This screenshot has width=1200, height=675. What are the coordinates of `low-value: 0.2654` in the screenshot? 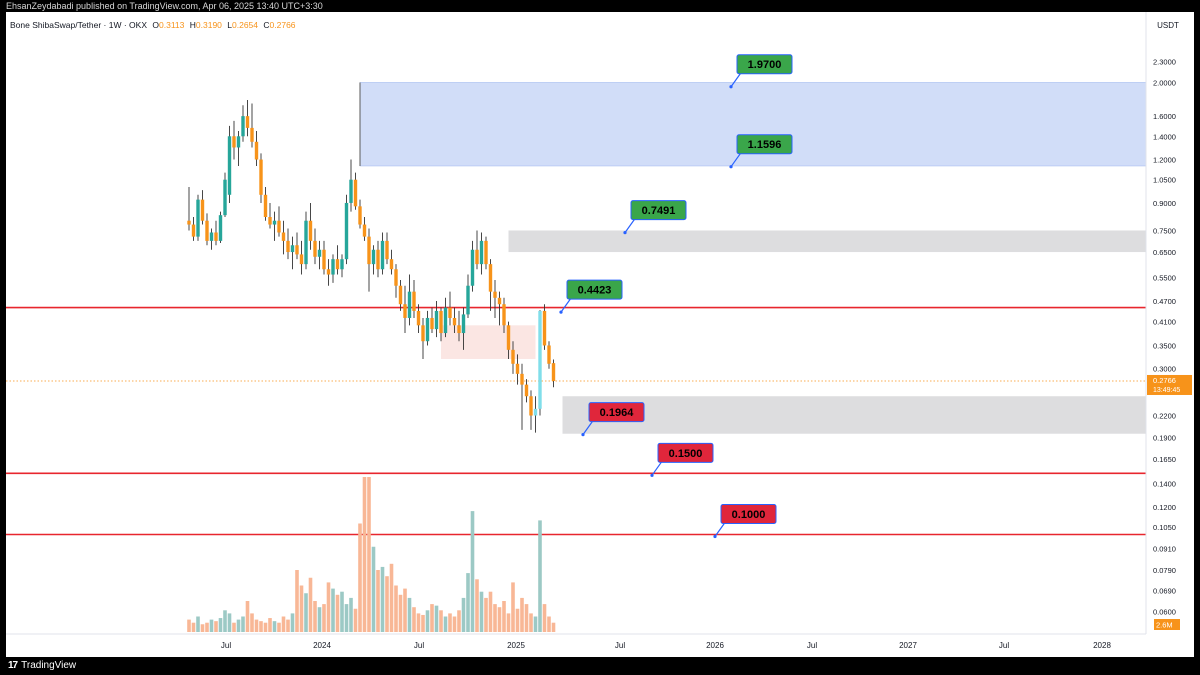 It's located at (245, 25).